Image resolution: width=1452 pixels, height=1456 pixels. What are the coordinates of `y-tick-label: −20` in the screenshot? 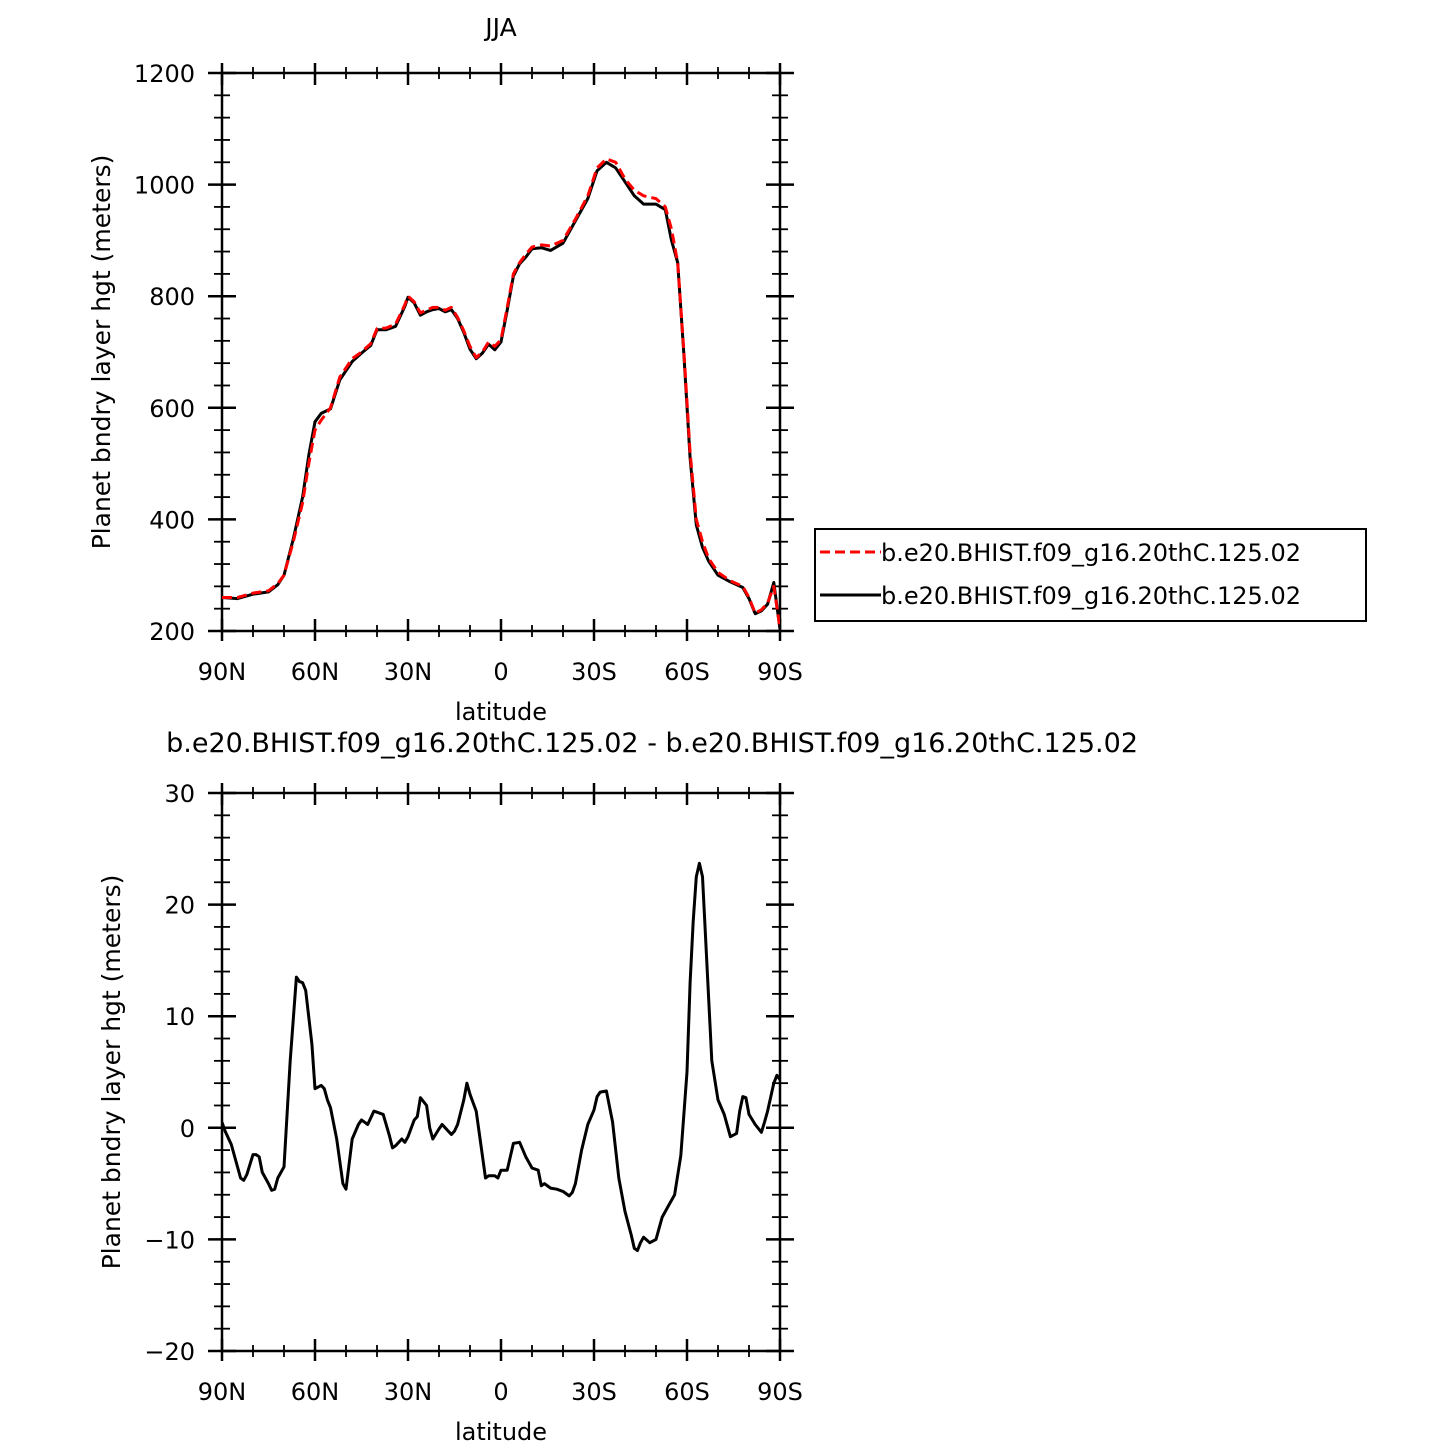 It's located at (169, 1352).